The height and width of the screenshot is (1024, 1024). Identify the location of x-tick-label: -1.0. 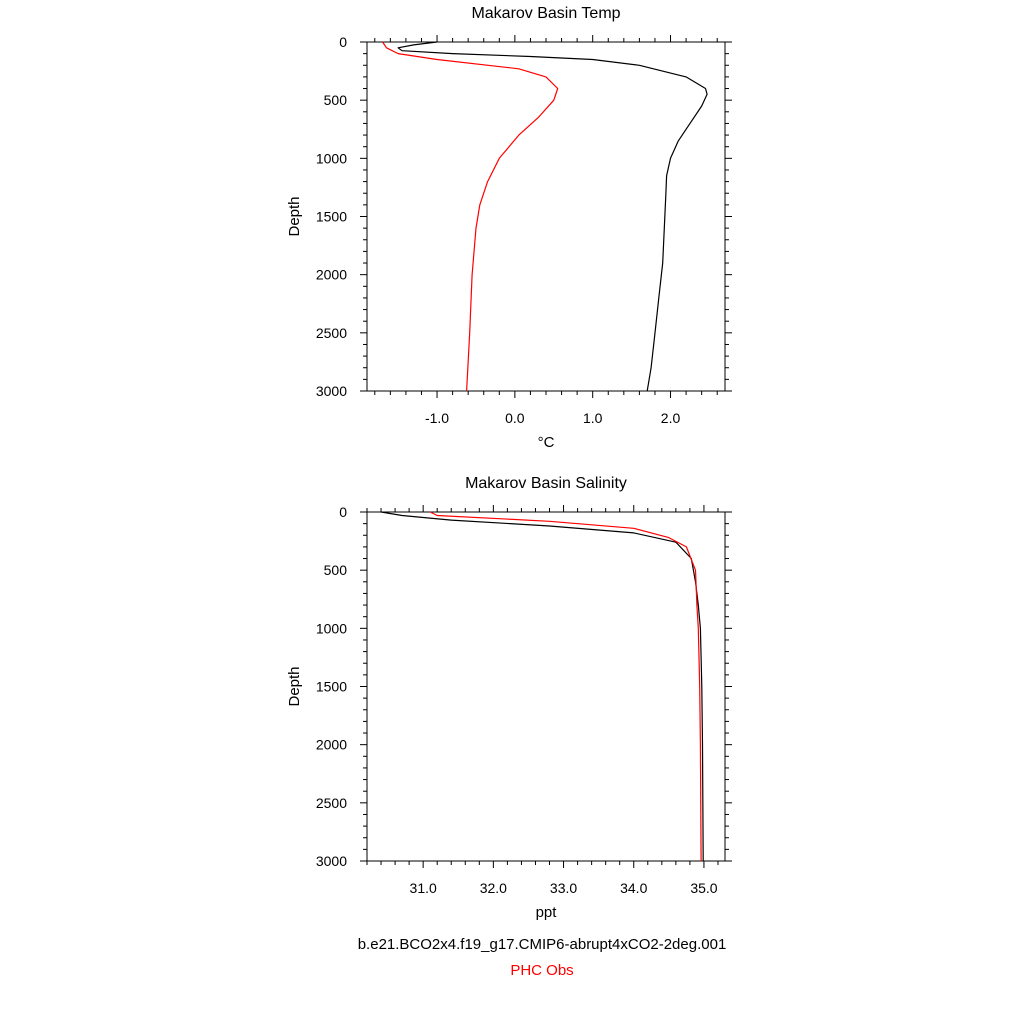
(437, 418).